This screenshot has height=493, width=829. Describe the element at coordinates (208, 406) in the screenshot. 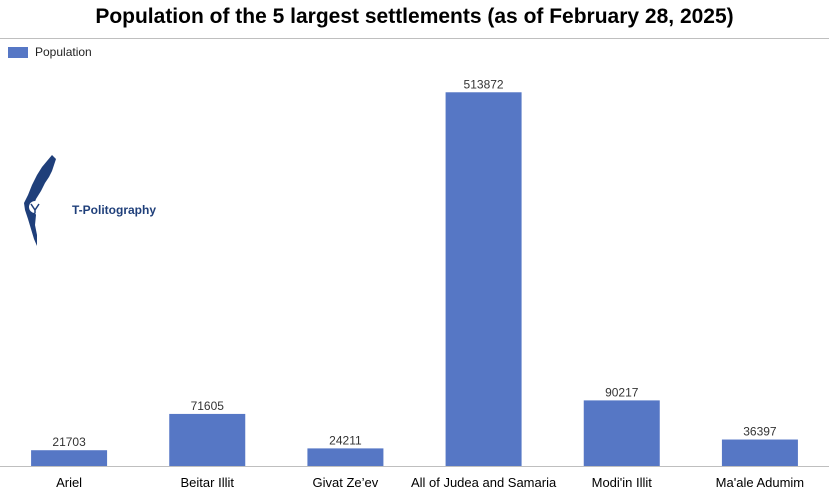

I see `data-label-1: 71605` at that location.